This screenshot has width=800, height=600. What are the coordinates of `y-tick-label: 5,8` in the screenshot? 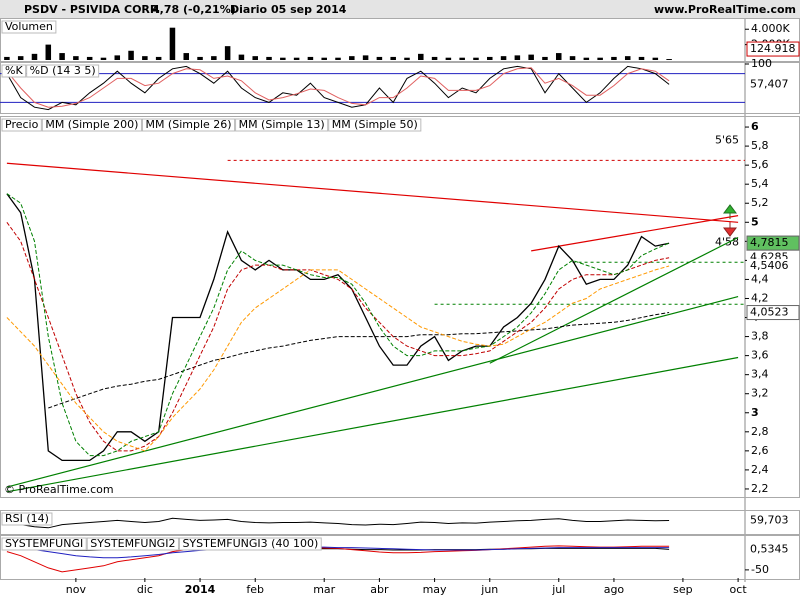 It's located at (760, 145).